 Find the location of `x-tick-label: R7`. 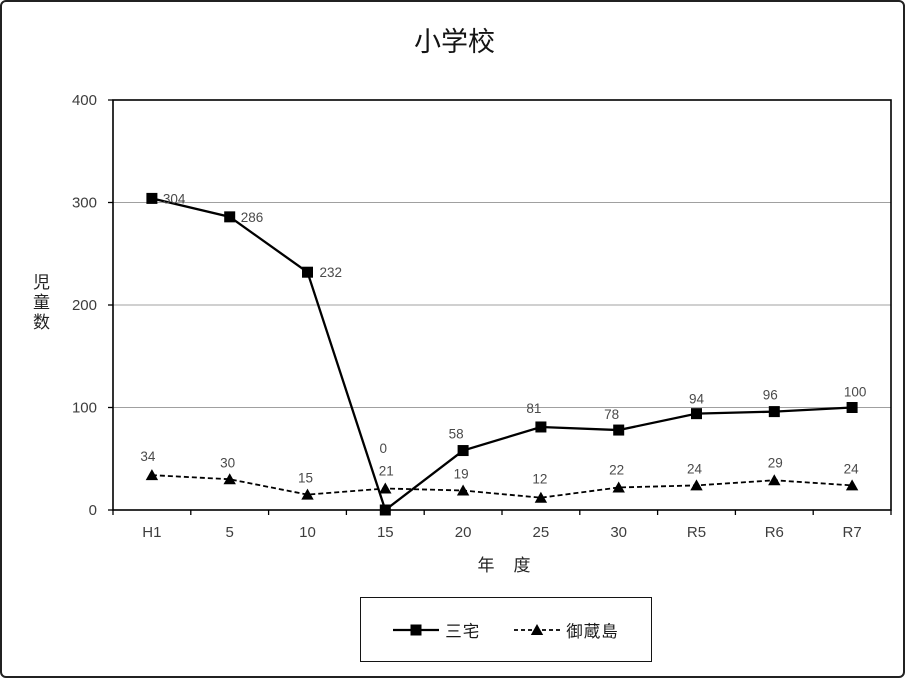

x-tick-label: R7 is located at coordinates (852, 532).